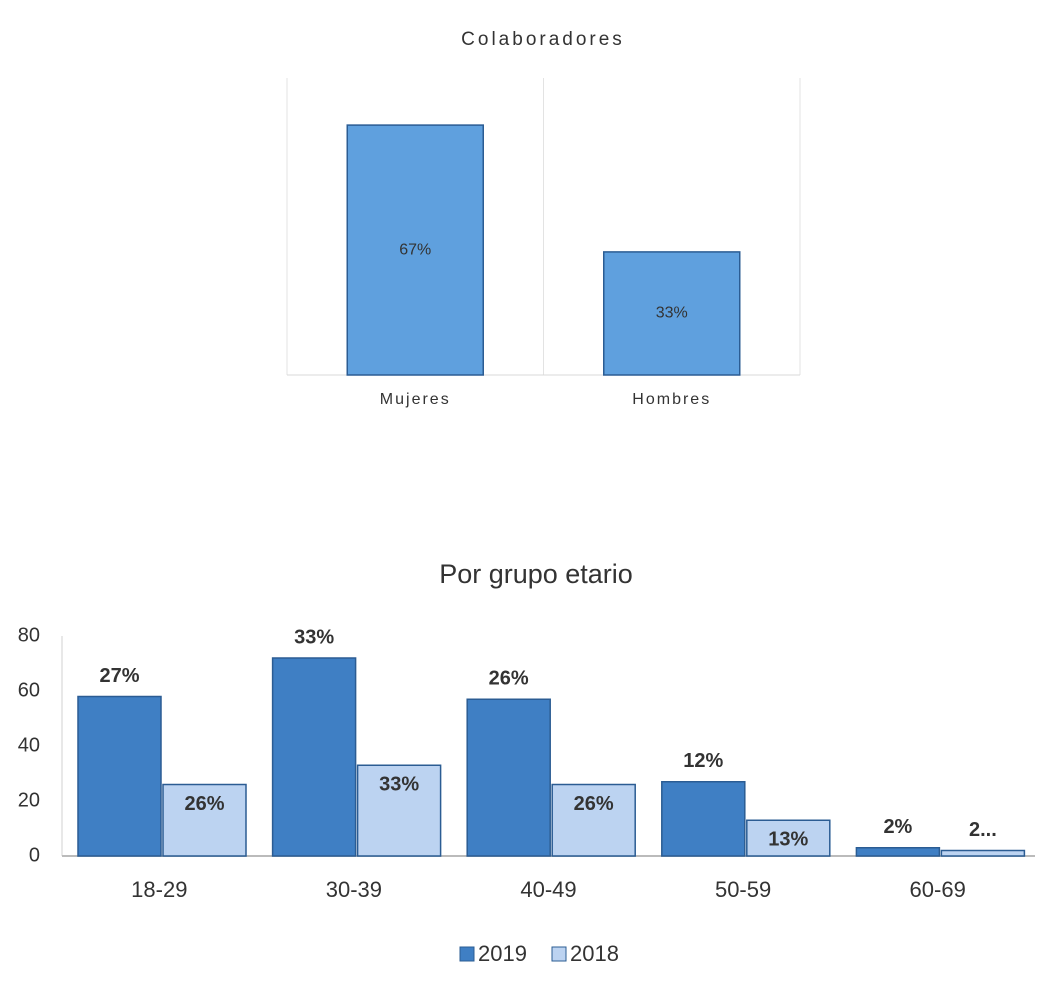 The height and width of the screenshot is (993, 1042). Describe the element at coordinates (671, 399) in the screenshot. I see `x-tick-label: Hombres` at that location.